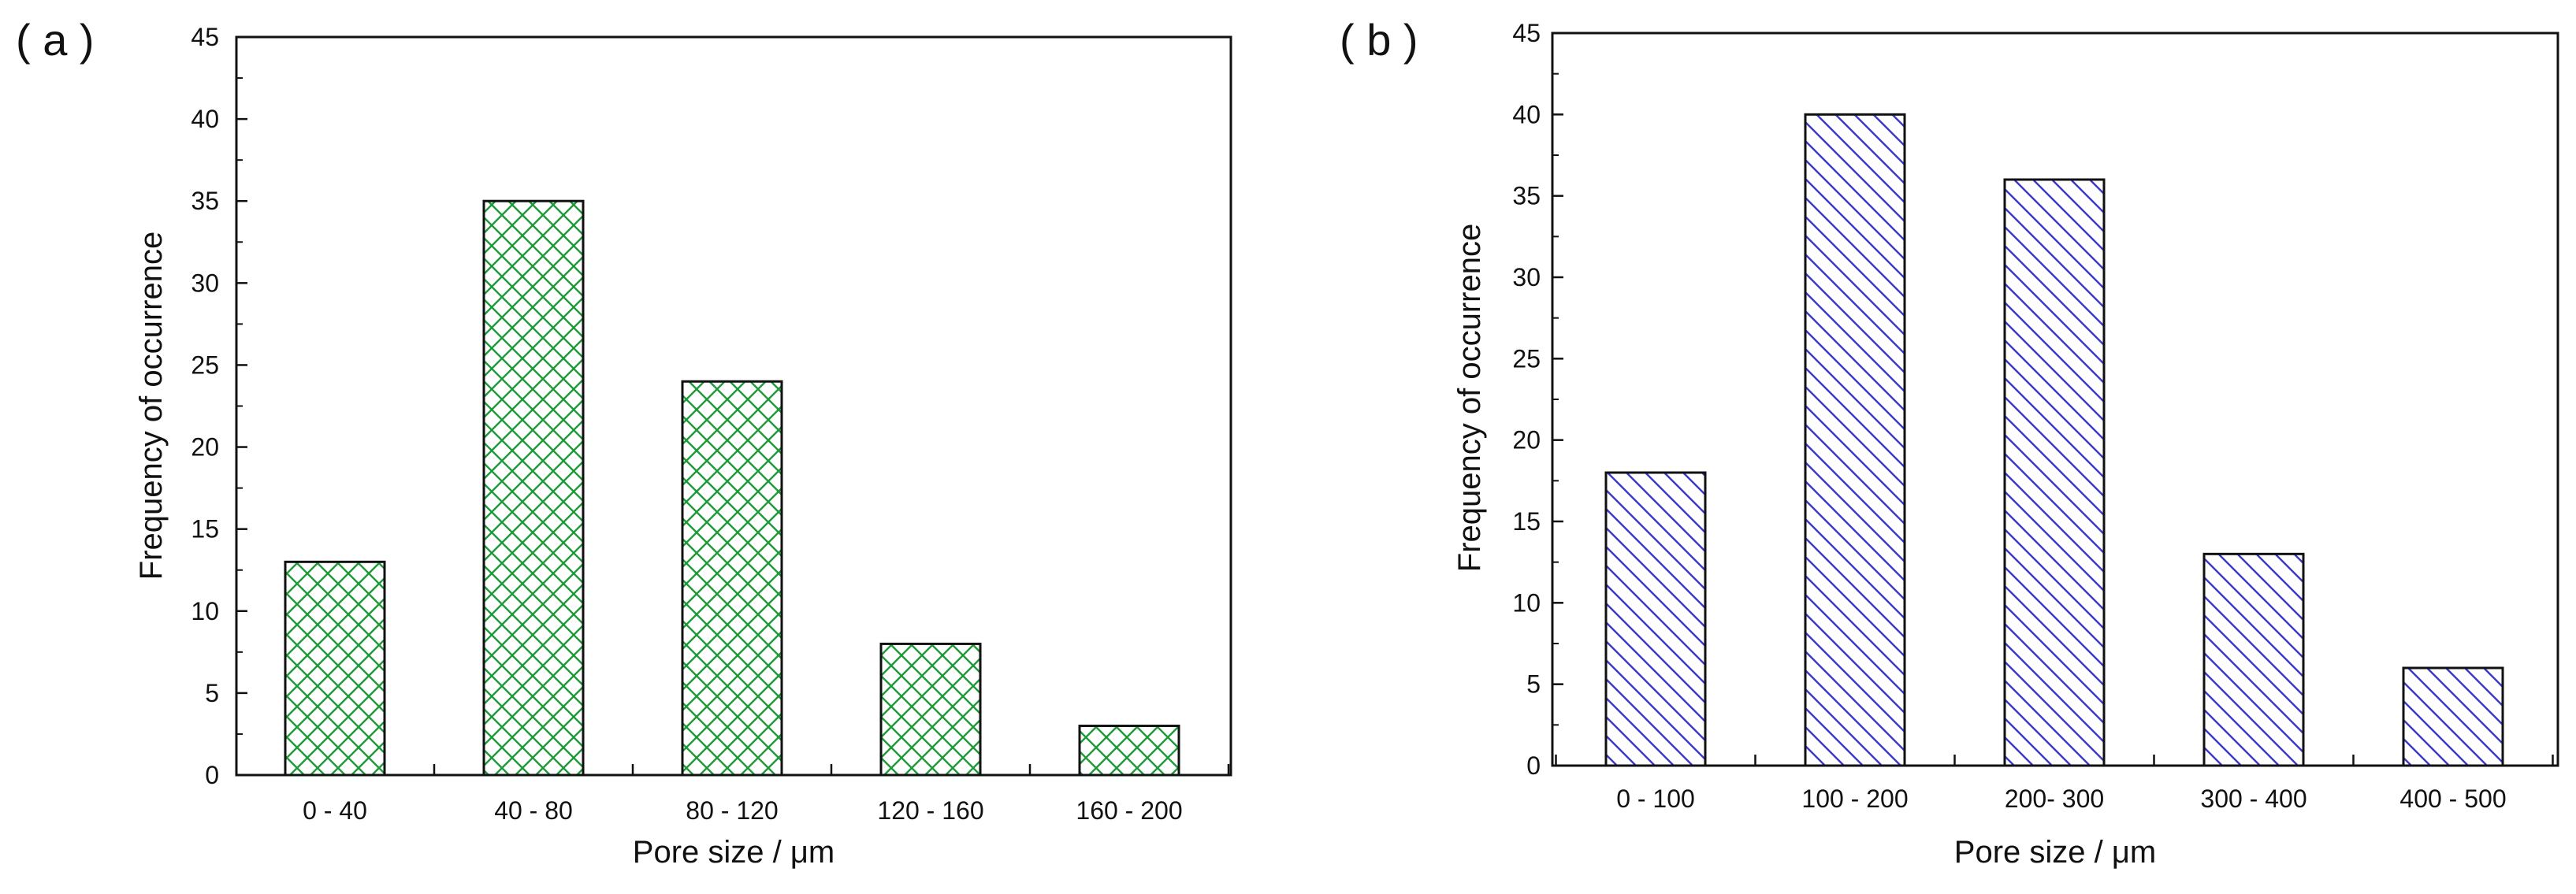 The width and height of the screenshot is (2576, 894). I want to click on y-tick-label-b: 15, so click(1526, 521).